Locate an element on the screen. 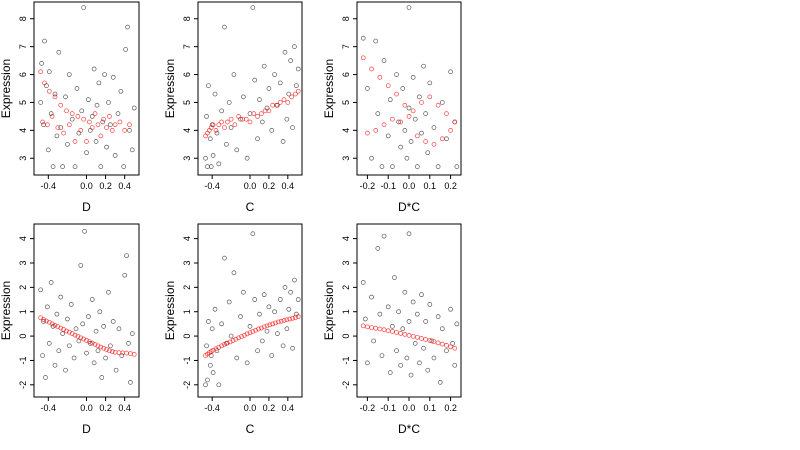 The width and height of the screenshot is (800, 450). x-tick-label: -0.4 is located at coordinates (212, 186).